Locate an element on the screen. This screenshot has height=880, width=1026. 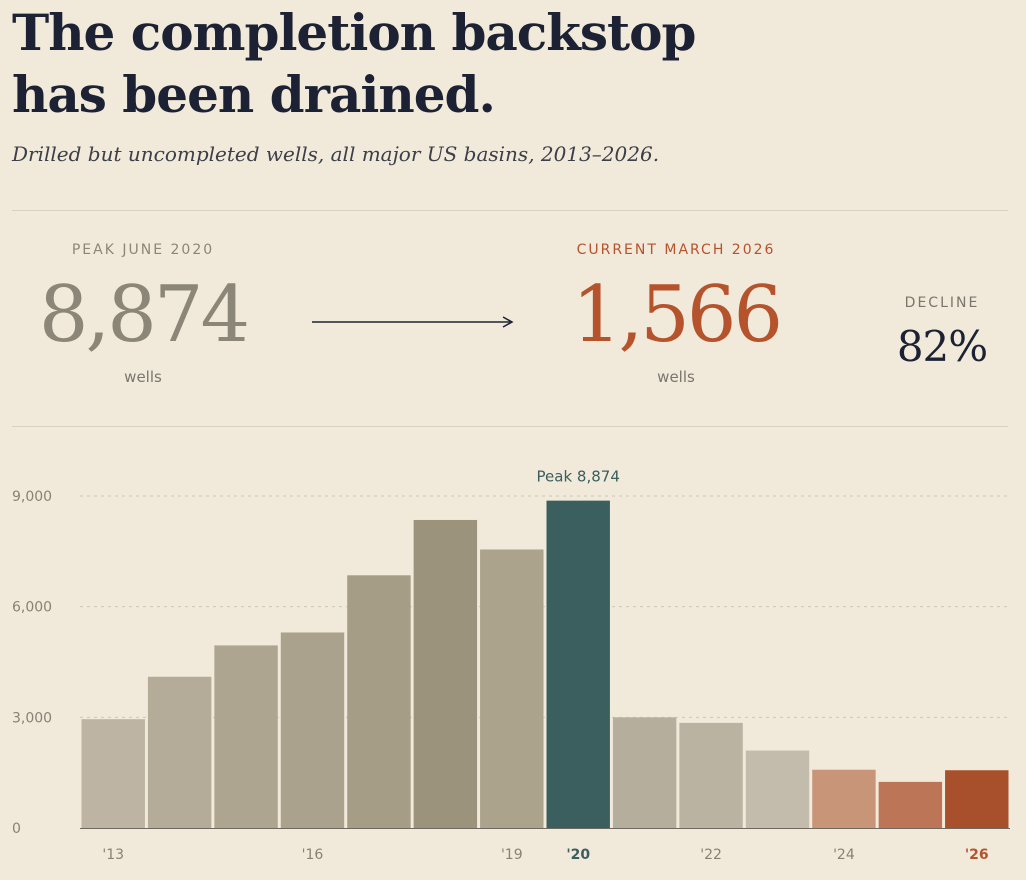
bar-2023 is located at coordinates (777, 789).